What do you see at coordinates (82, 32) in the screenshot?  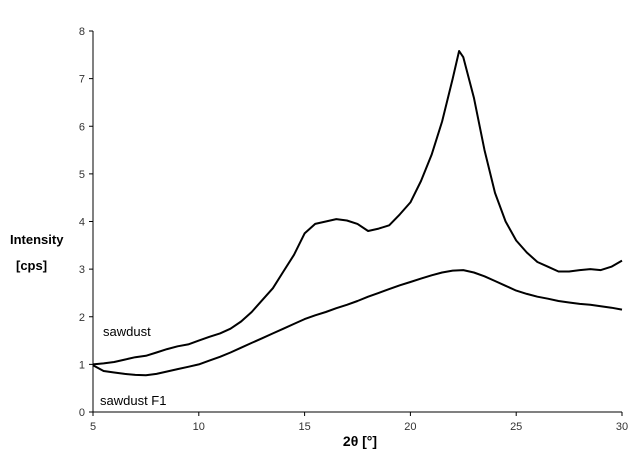 I see `y-tick-label: 8` at bounding box center [82, 32].